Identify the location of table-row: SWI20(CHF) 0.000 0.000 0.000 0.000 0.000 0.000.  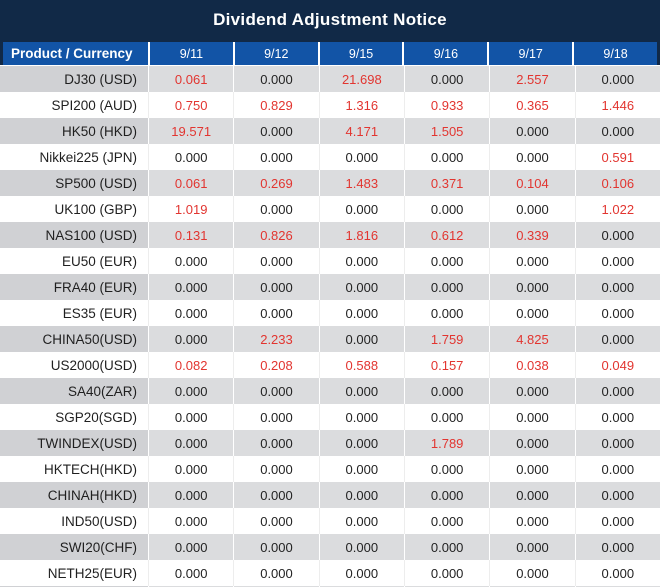
(330, 547).